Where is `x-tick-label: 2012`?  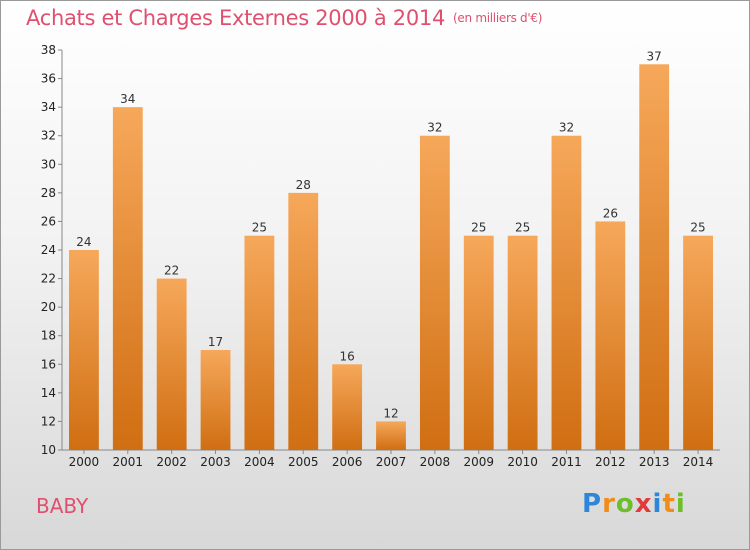 x-tick-label: 2012 is located at coordinates (610, 462).